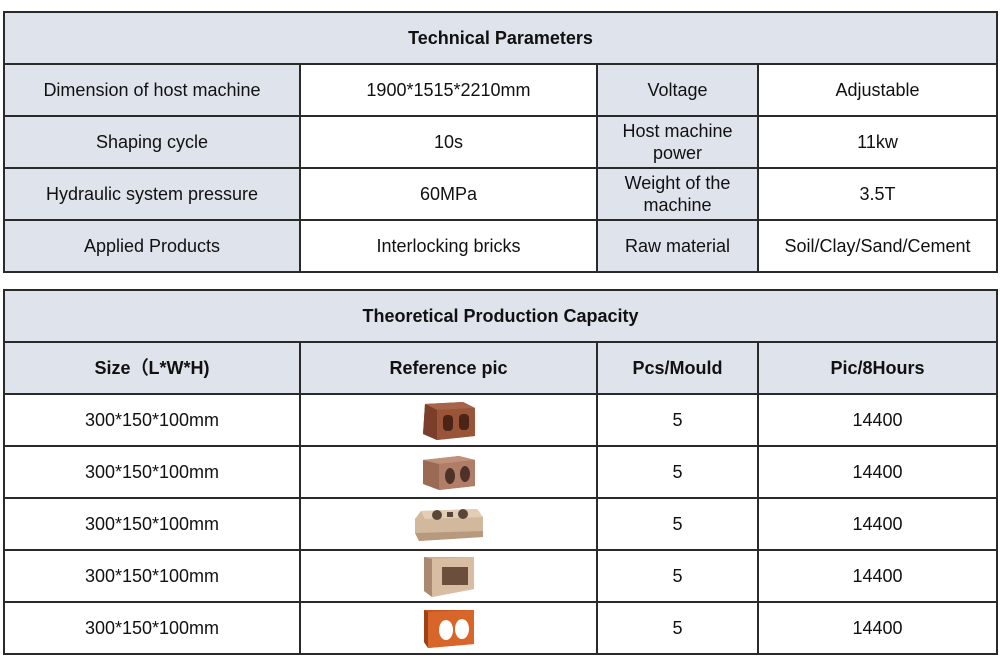 This screenshot has height=667, width=1000. What do you see at coordinates (877, 368) in the screenshot?
I see `column-header-output: Pic/8Hours` at bounding box center [877, 368].